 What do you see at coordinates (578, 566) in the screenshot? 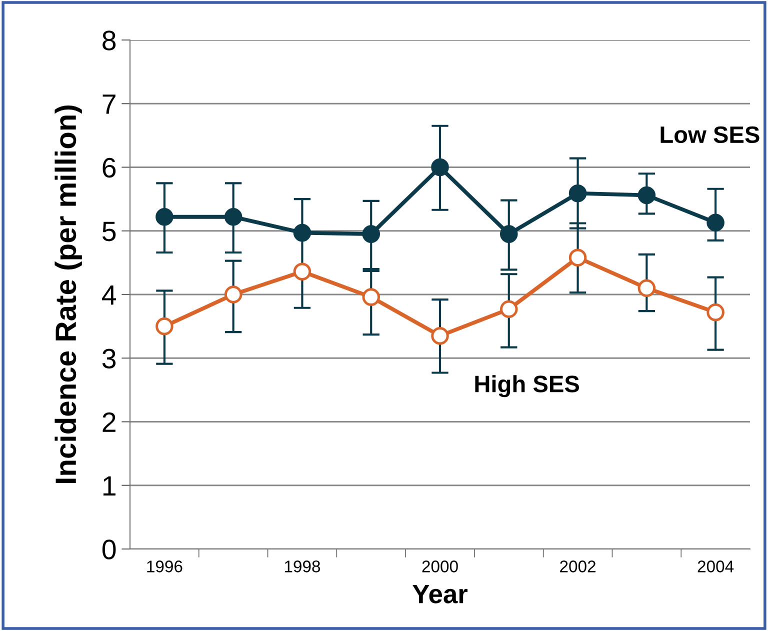
I see `x-tick-label: 2002` at bounding box center [578, 566].